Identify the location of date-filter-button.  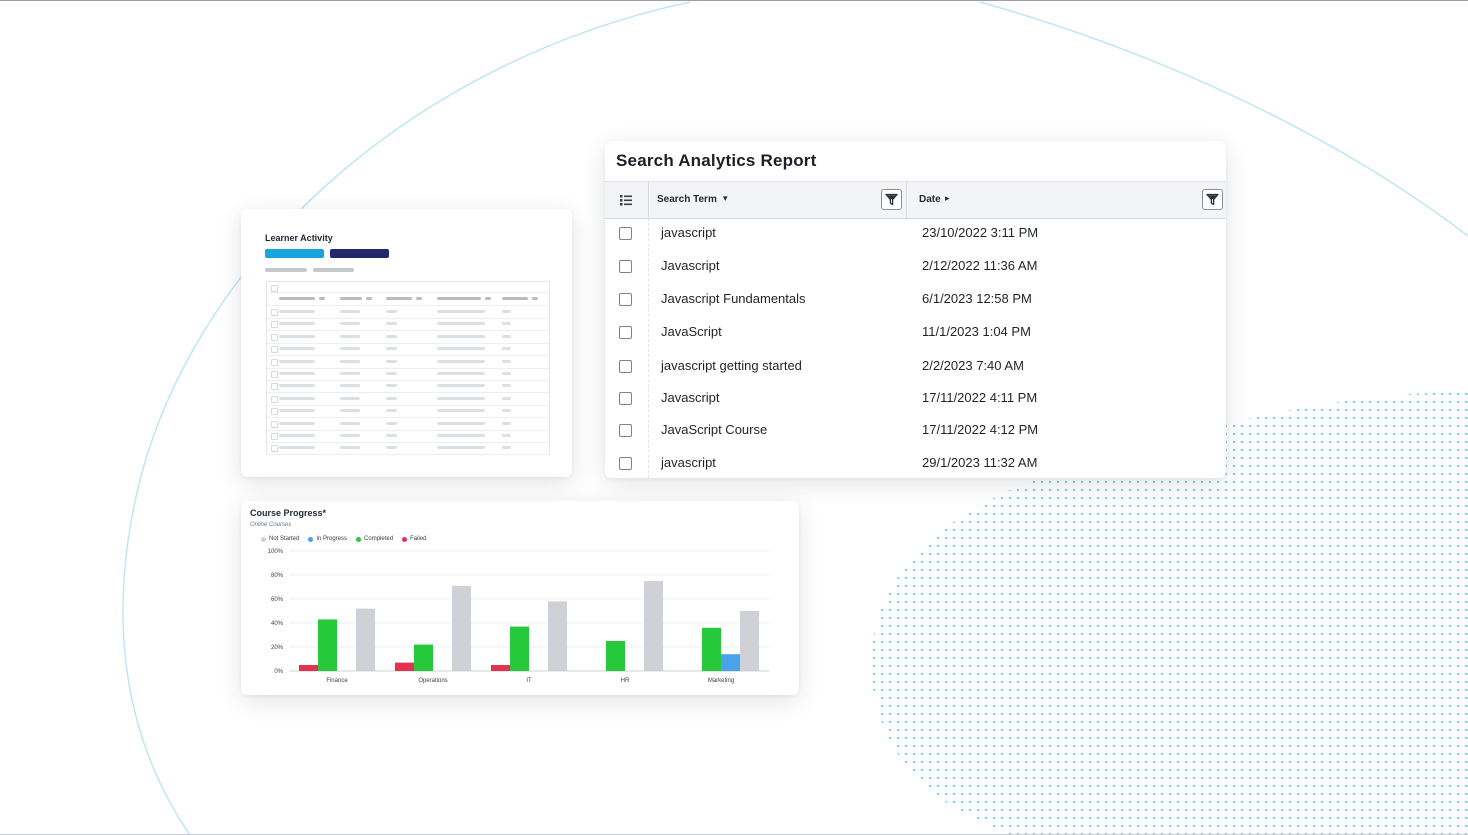
(1212, 199).